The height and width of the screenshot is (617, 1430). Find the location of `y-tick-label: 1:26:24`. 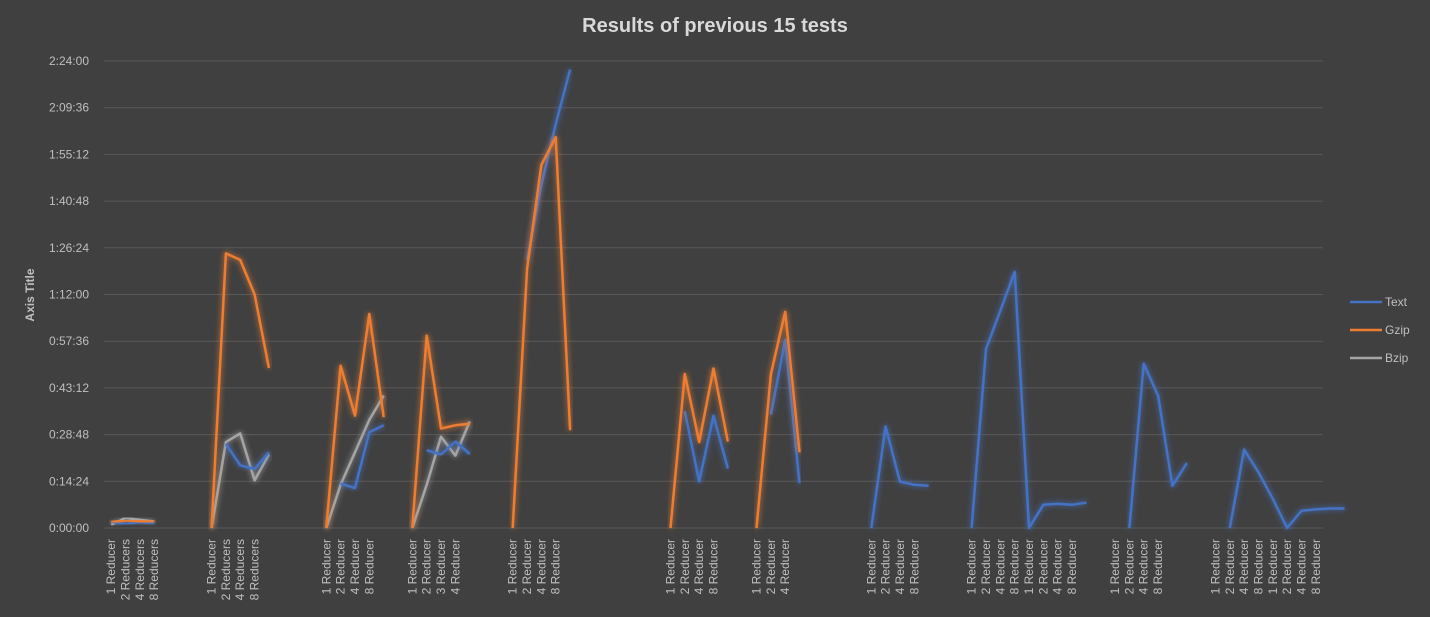

y-tick-label: 1:26:24 is located at coordinates (69, 248).